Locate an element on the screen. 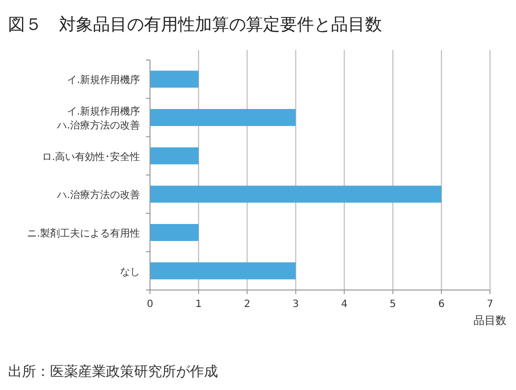  y-tick-label: ロ.高い有効性･安全性 is located at coordinates (91, 156).